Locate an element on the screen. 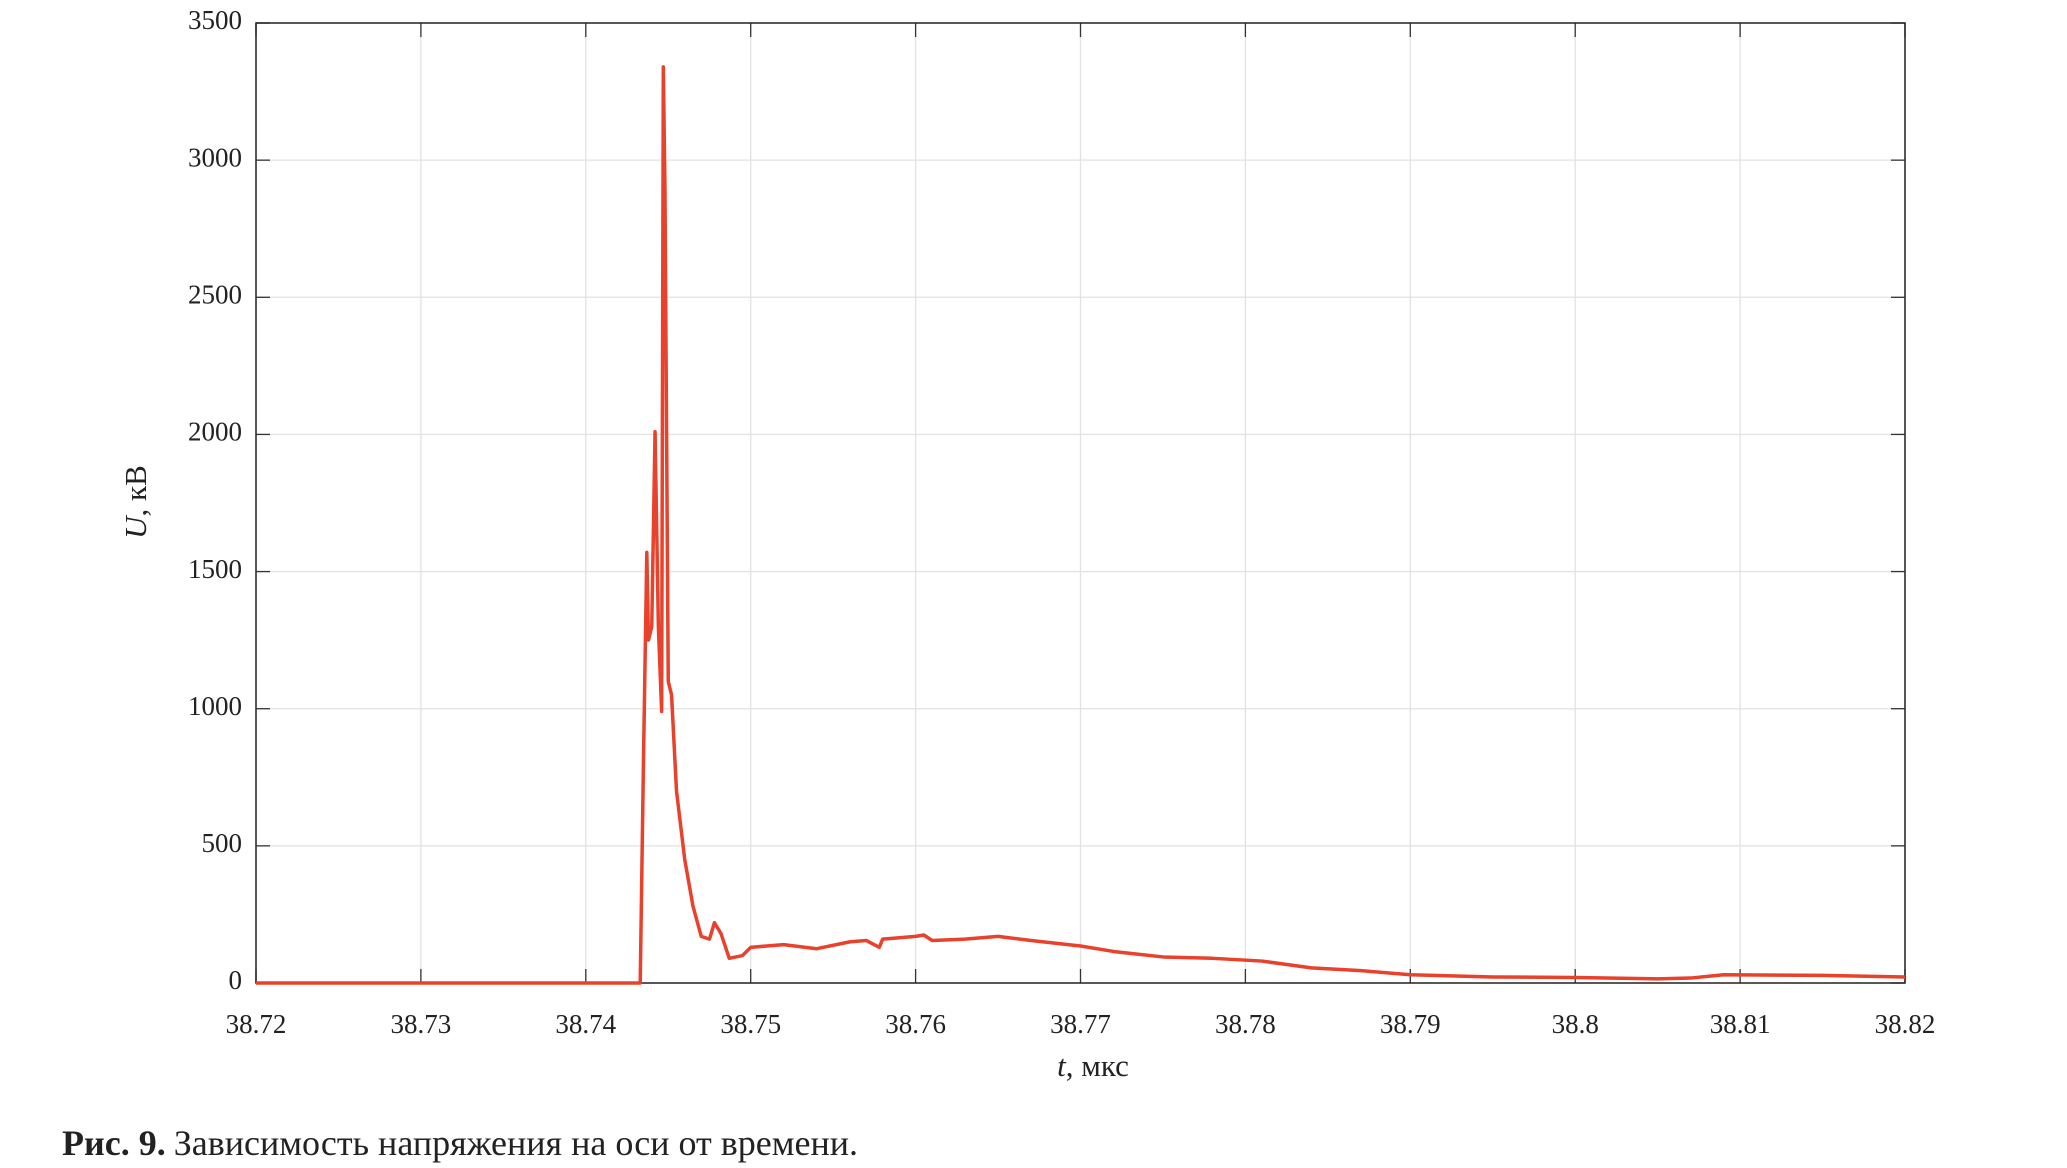 Image resolution: width=2067 pixels, height=1168 pixels. x-tick-label: 38.75 is located at coordinates (750, 1024).